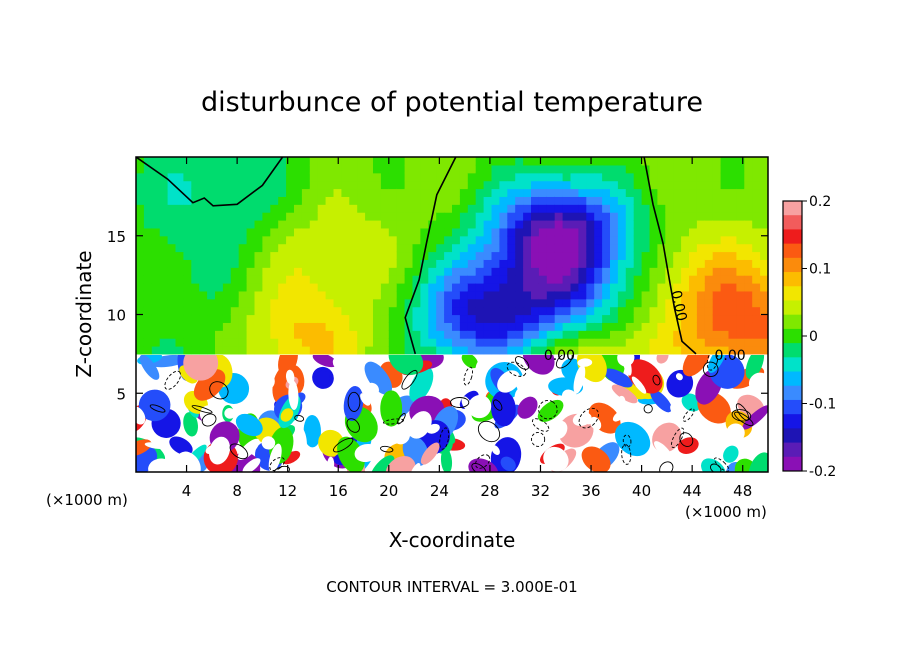 The width and height of the screenshot is (904, 654). I want to click on x-axis-label: X-coordinate, so click(452, 540).